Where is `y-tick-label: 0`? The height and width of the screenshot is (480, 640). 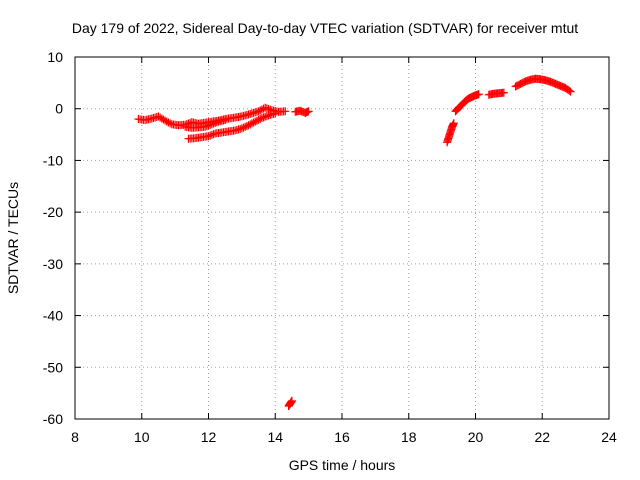 y-tick-label: 0 is located at coordinates (59, 109).